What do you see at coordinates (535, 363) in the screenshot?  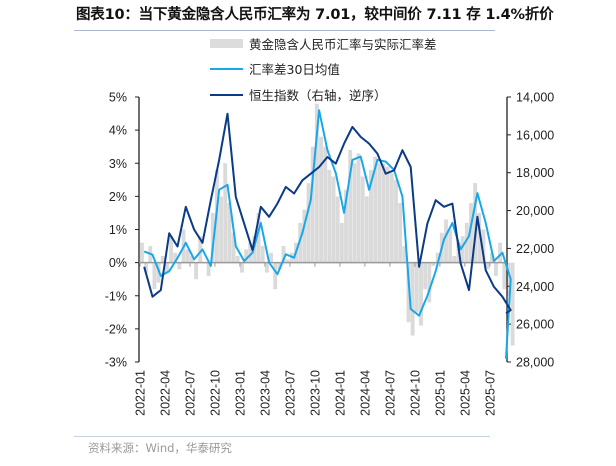 I see `right-axis-label: 28,000` at bounding box center [535, 363].